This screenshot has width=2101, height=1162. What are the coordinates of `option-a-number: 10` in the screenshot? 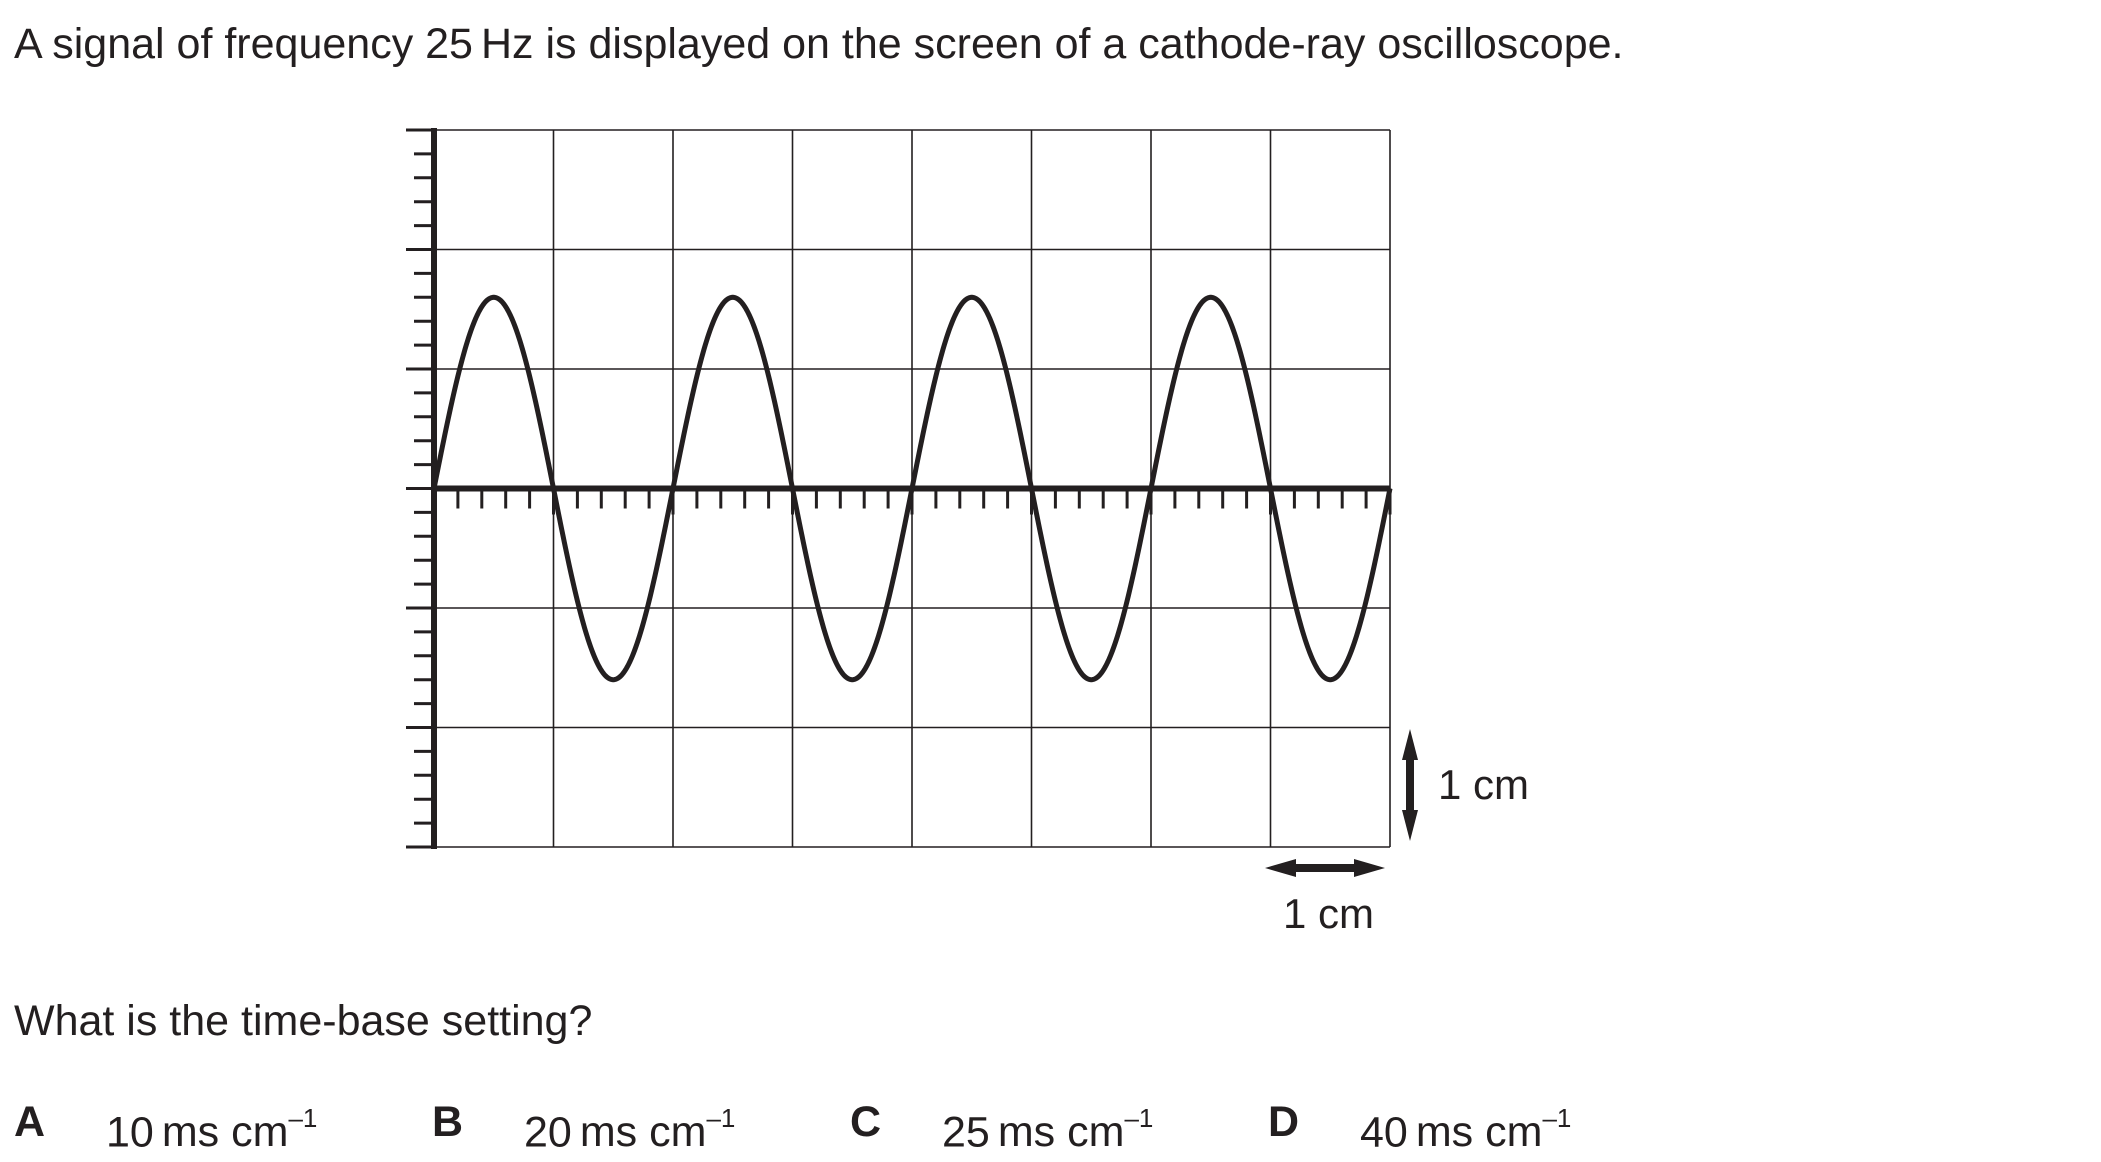 It's located at (130, 1132).